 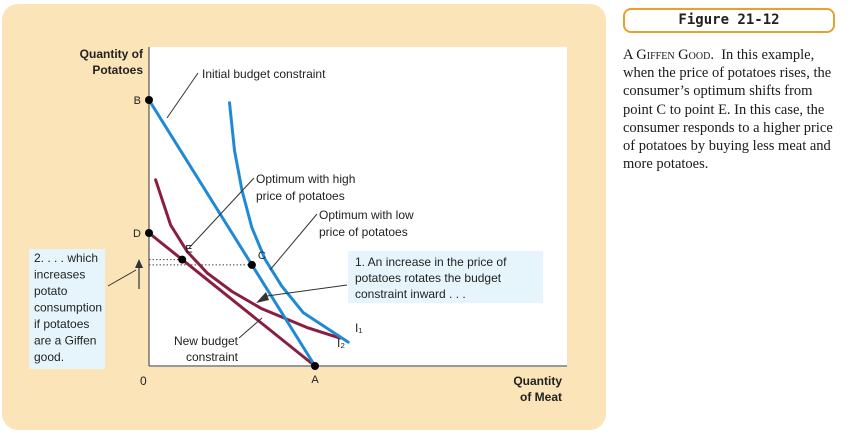 I want to click on series-initial-budget-constraint, so click(x=232, y=233).